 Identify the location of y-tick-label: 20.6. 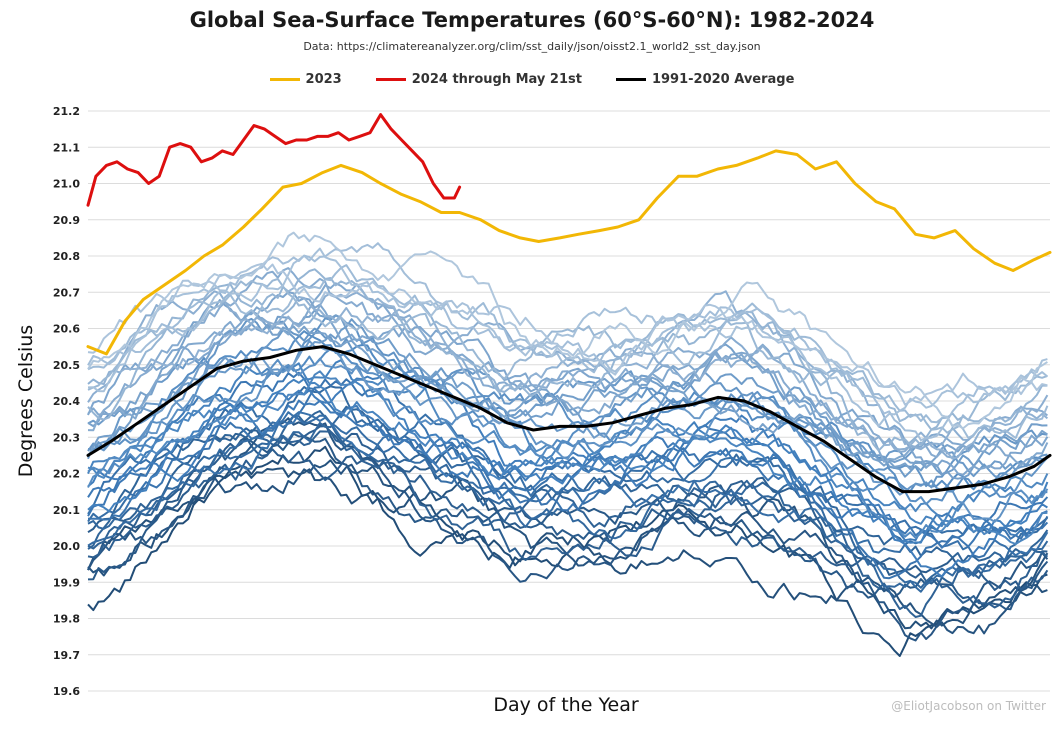
(66, 329).